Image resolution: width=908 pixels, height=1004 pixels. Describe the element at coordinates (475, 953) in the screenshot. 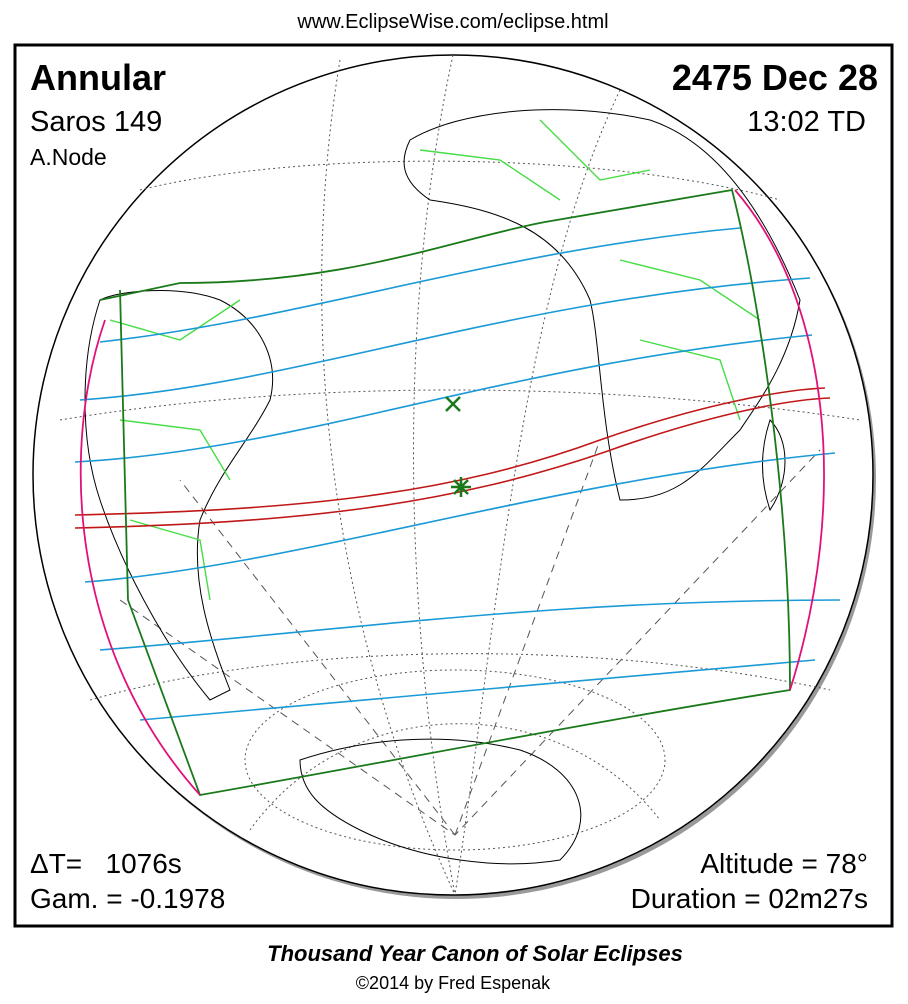

I see `footer-title: Thousand Year Canon of Solar Eclipses` at that location.